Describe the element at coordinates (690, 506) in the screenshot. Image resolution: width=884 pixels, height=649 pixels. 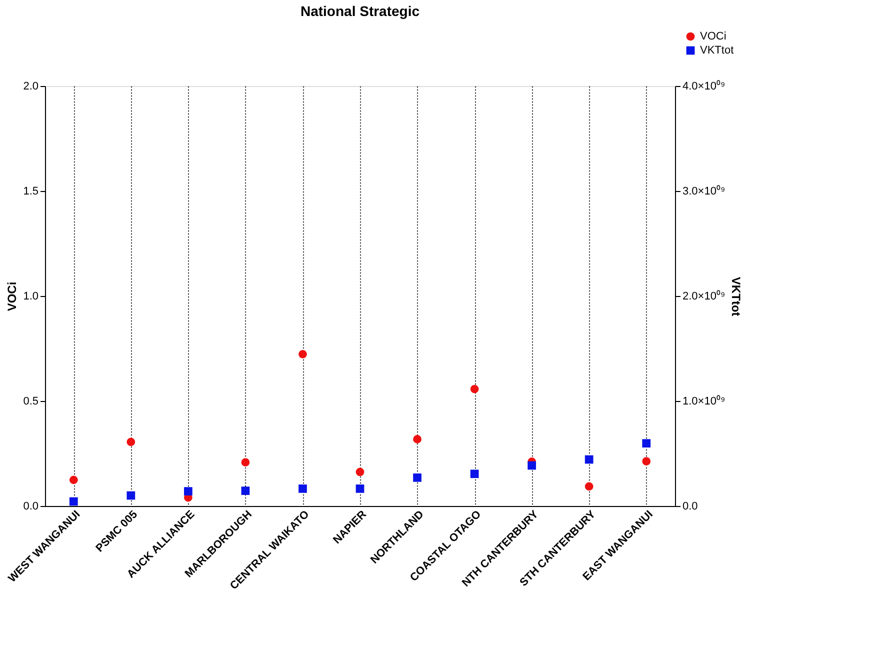
I see `y2-tick-label: 0.0` at that location.